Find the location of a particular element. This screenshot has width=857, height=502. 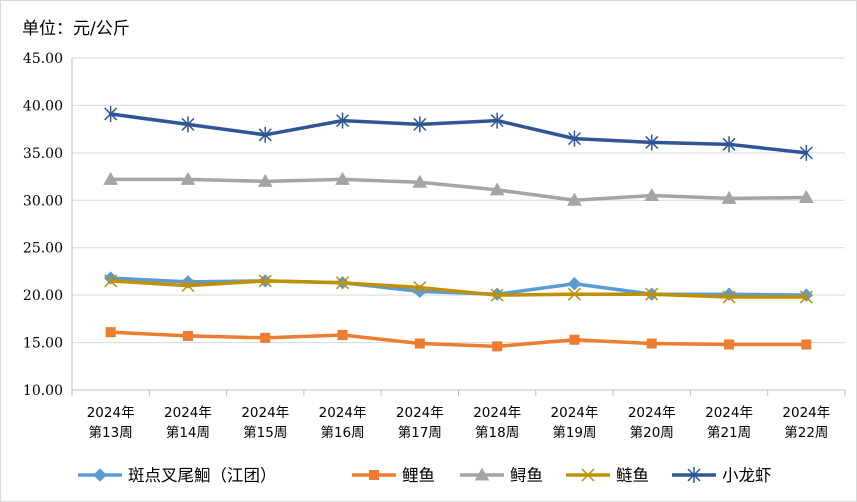

x-tick-label: 2024年第18周 is located at coordinates (497, 423).